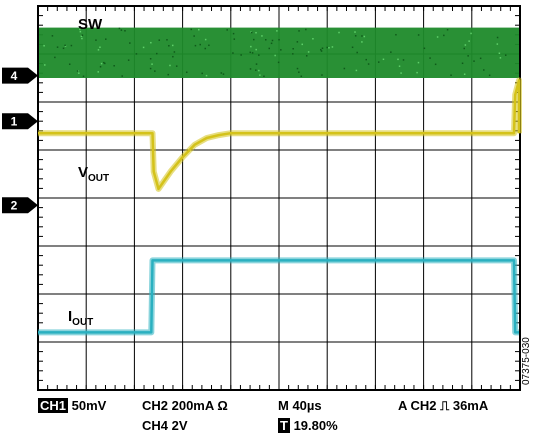  I want to click on readout-ch4: CH4 2V, so click(165, 425).